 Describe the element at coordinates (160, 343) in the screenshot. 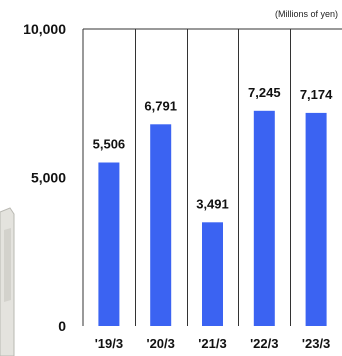

I see `x-tick-label-1: '20/3` at that location.